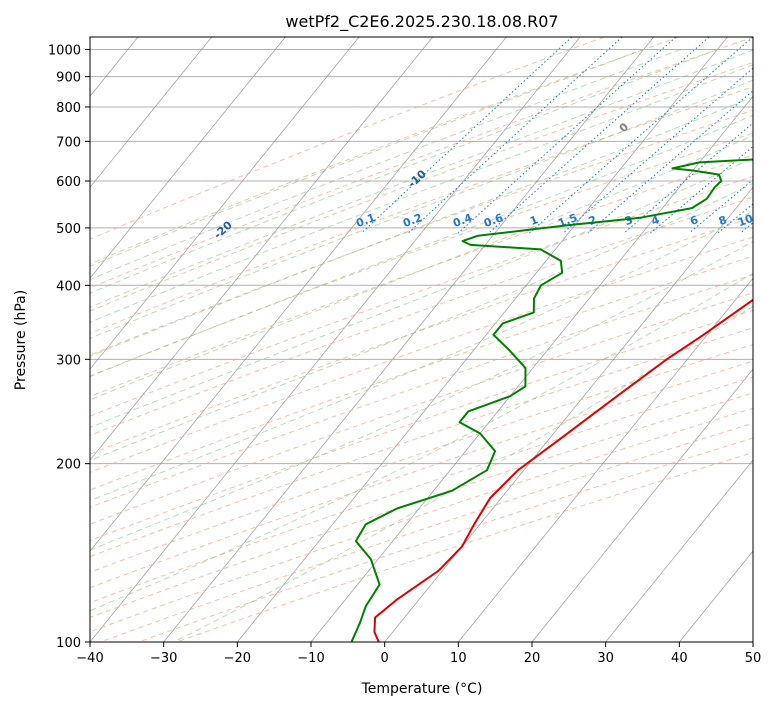 The width and height of the screenshot is (775, 708). Describe the element at coordinates (68, 142) in the screenshot. I see `y-tick-label: 700` at that location.